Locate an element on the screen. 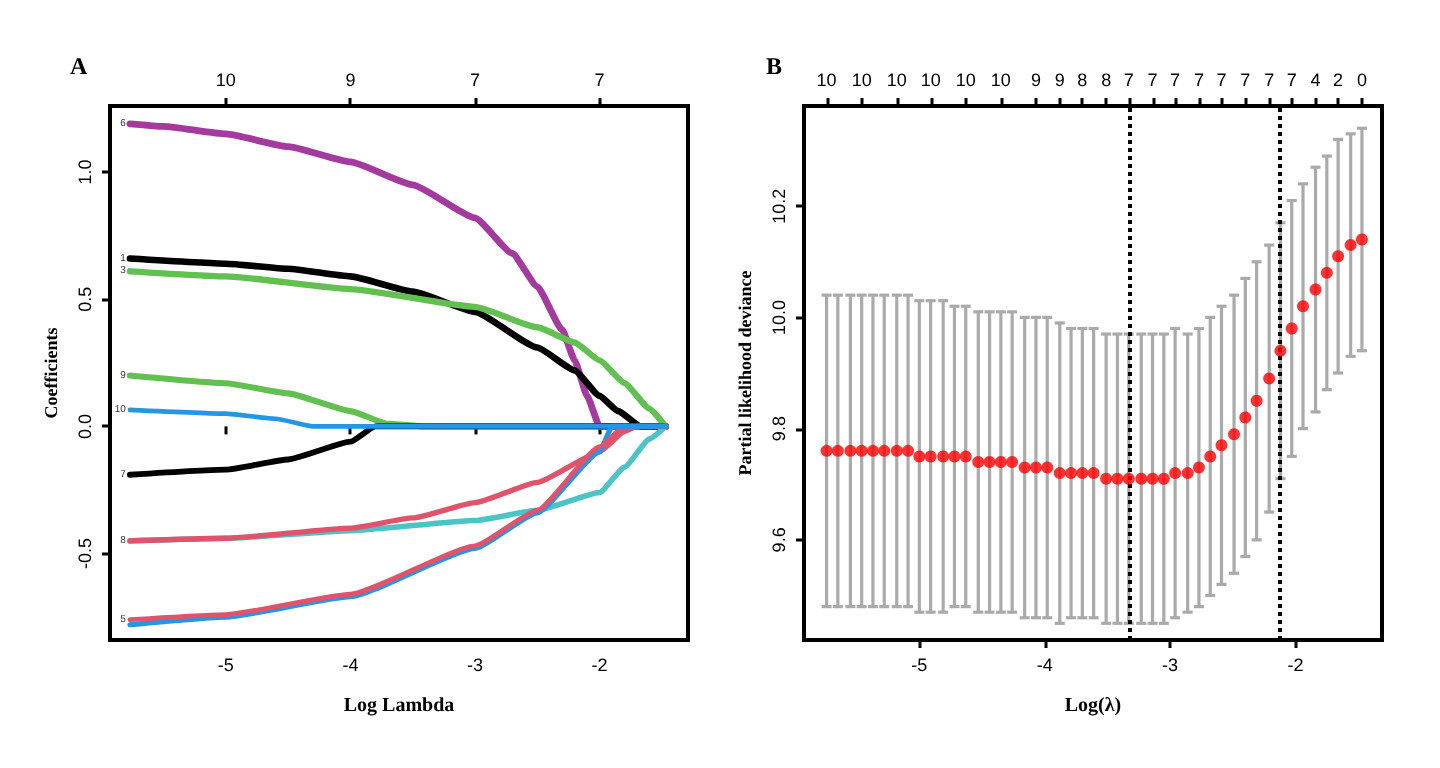 This screenshot has width=1440, height=768. y-tick-label: 9.8 is located at coordinates (779, 429).